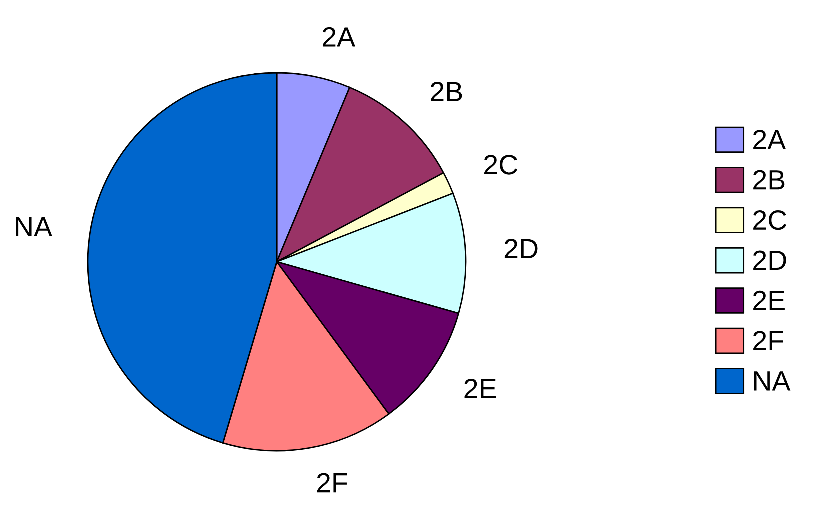 This screenshot has height=524, width=813. I want to click on legend-label: 2A, so click(770, 140).